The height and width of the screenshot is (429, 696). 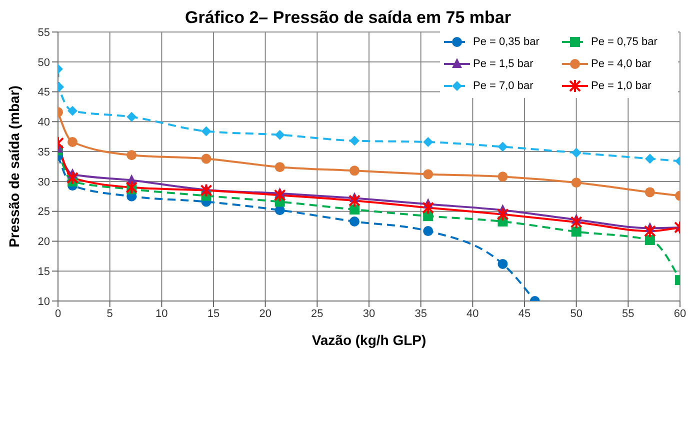 What do you see at coordinates (44, 182) in the screenshot?
I see `y-tick-label: 30` at bounding box center [44, 182].